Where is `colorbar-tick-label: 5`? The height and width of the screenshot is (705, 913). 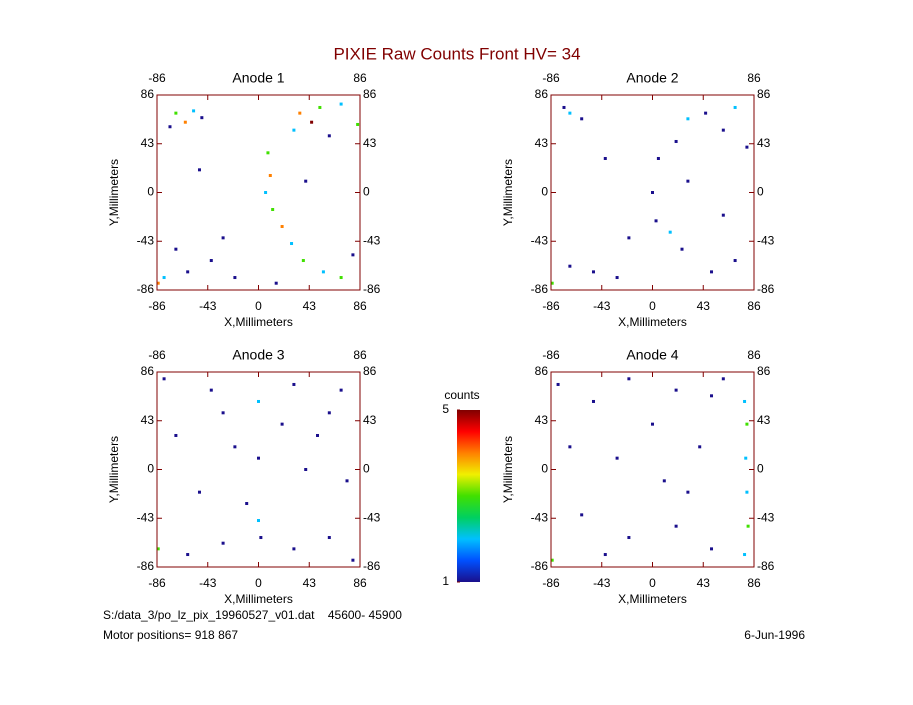
colorbar-tick-label: 5 is located at coordinates (445, 409).